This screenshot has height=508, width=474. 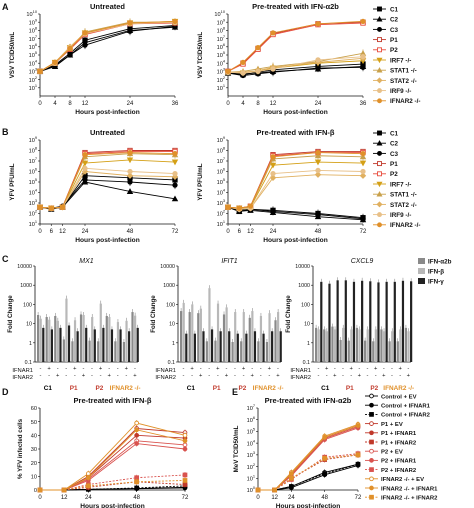 What do you see at coordinates (175, 104) in the screenshot?
I see `x-tick-label: 36` at bounding box center [175, 104].